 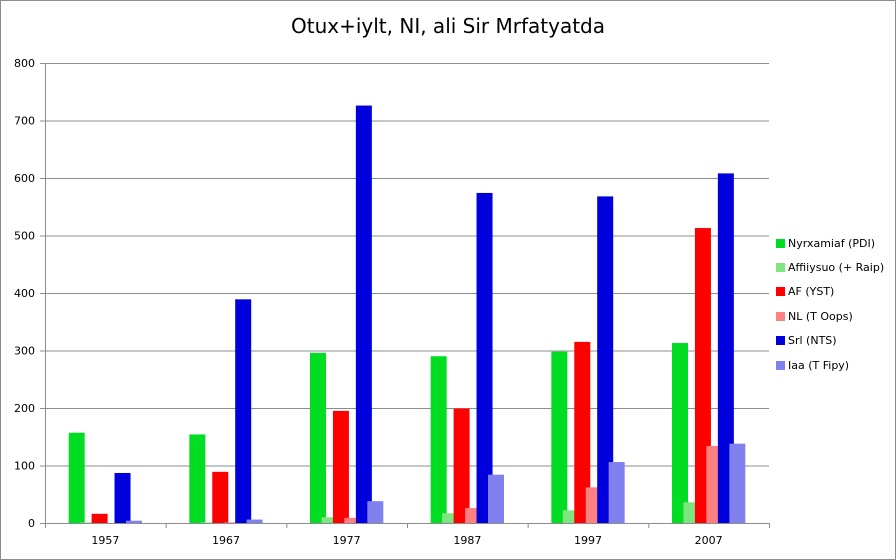 What do you see at coordinates (24, 121) in the screenshot?
I see `y-tick-label: 700` at bounding box center [24, 121].